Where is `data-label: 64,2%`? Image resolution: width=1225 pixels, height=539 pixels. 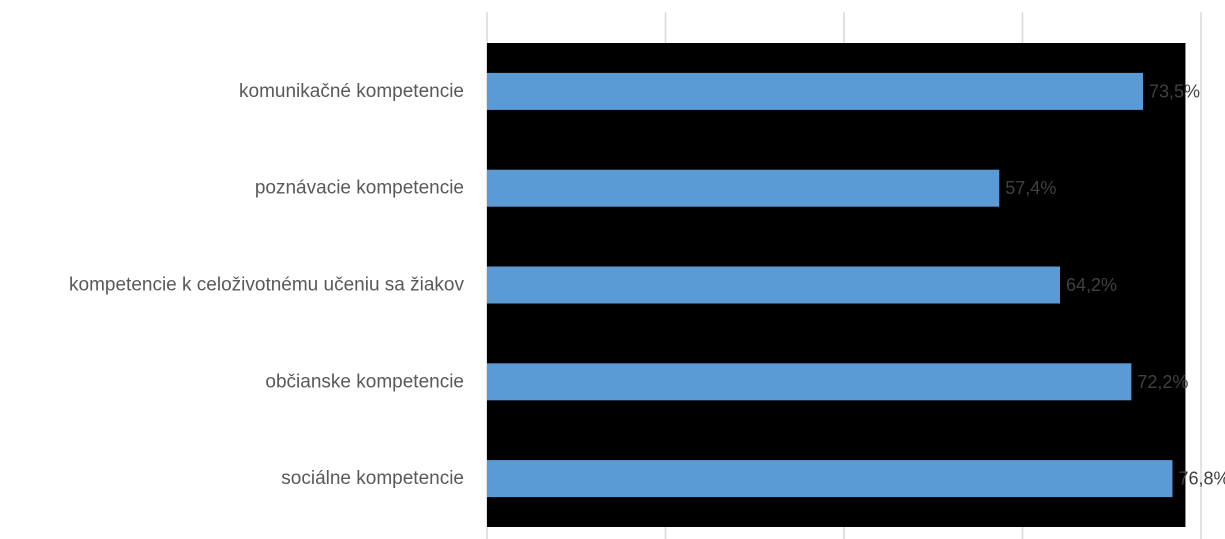 data-label: 64,2% is located at coordinates (1091, 285).